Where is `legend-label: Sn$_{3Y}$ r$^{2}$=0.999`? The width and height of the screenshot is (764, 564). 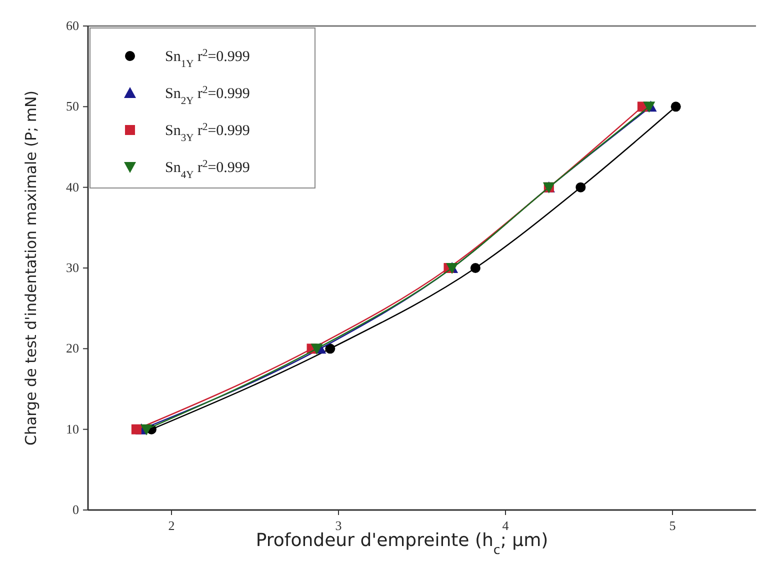 legend-label: Sn$_{3Y}$ r$^{2}$=0.999 is located at coordinates (207, 133).